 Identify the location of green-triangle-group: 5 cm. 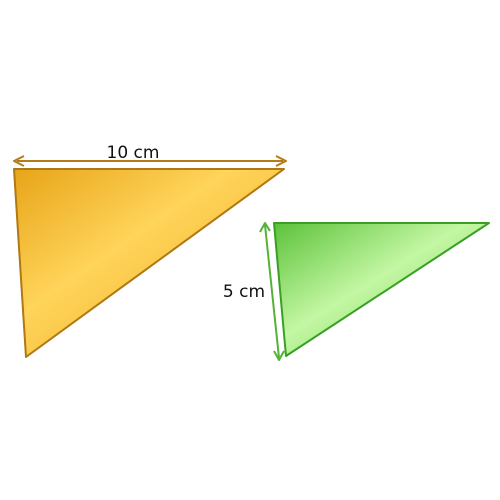
(356, 291).